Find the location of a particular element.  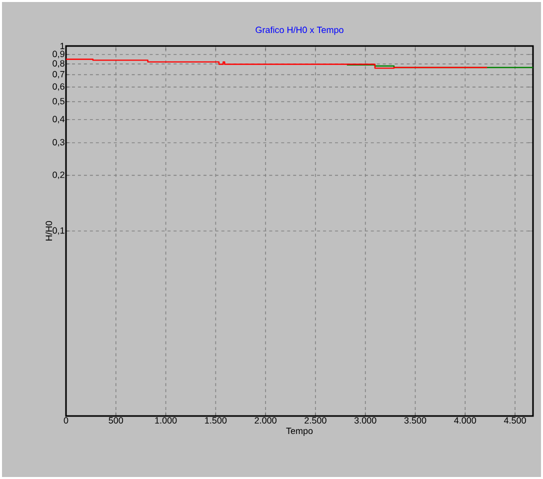

y-tick-label: 0,2 is located at coordinates (58, 176).